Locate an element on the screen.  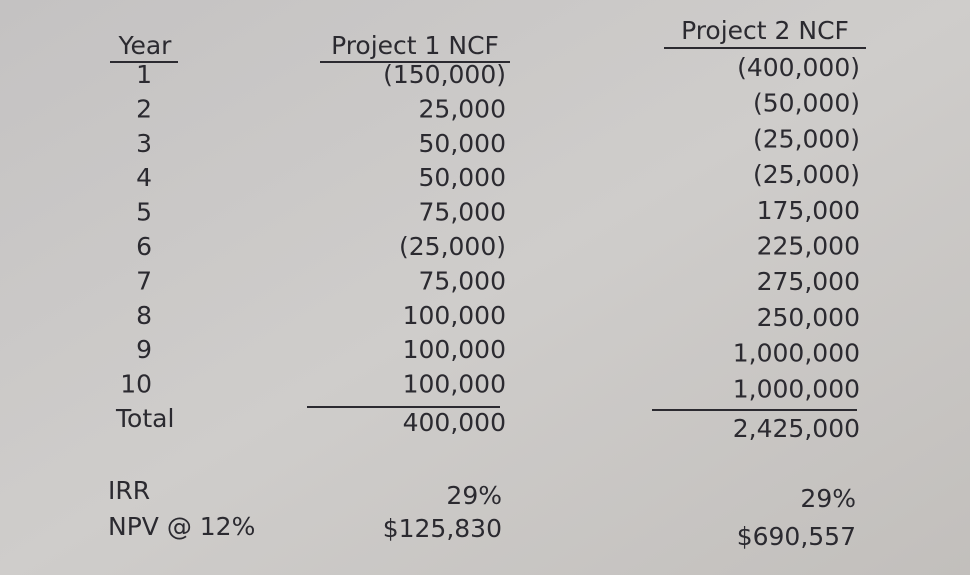
summary-label: NPV @ 12% is located at coordinates (181, 526).